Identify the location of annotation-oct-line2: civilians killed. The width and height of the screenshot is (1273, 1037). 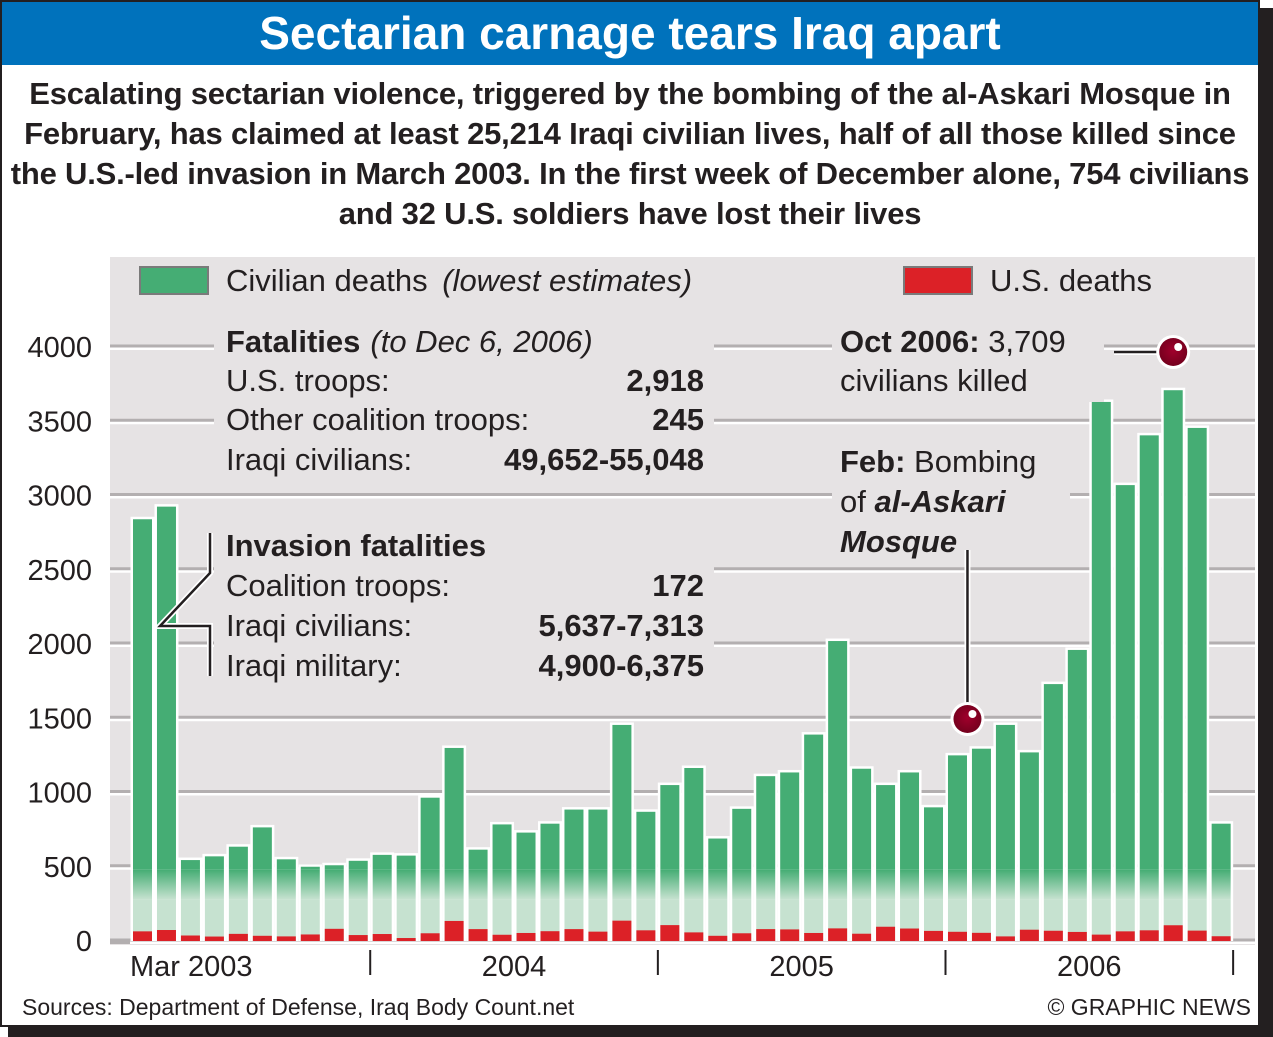
(934, 380).